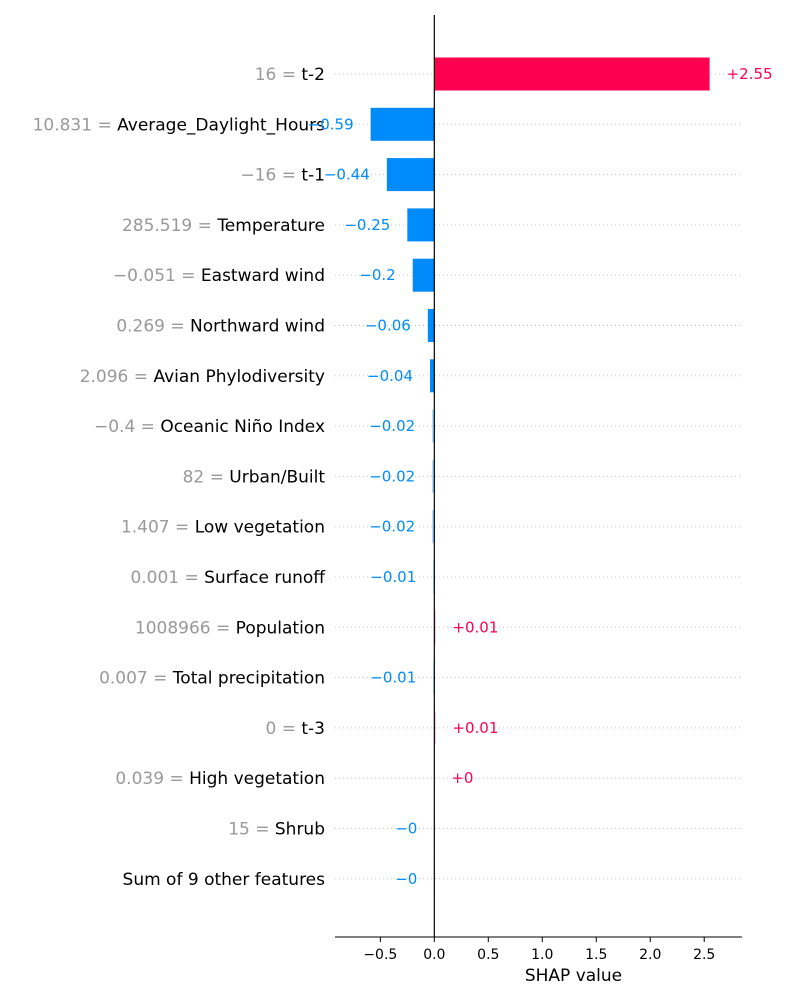 This screenshot has height=1000, width=800. What do you see at coordinates (127, 427) in the screenshot?
I see `feature-value: −0.4 =` at bounding box center [127, 427].